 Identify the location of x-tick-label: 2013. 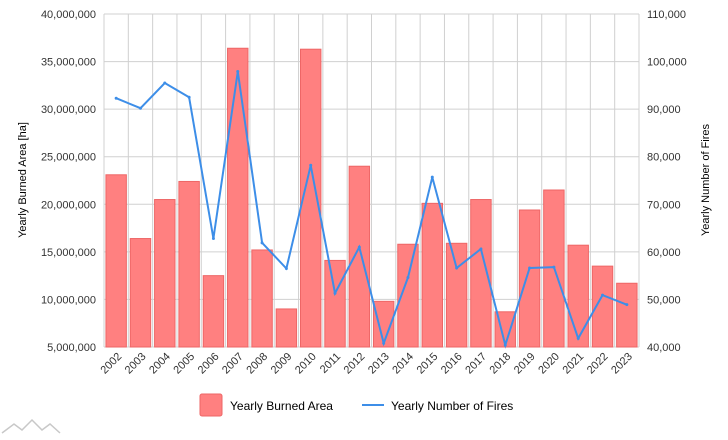
(379, 364).